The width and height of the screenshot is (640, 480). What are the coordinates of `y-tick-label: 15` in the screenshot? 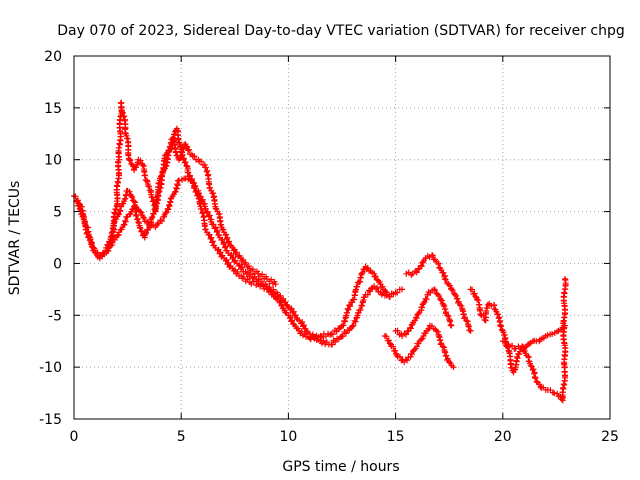 It's located at (53, 109).